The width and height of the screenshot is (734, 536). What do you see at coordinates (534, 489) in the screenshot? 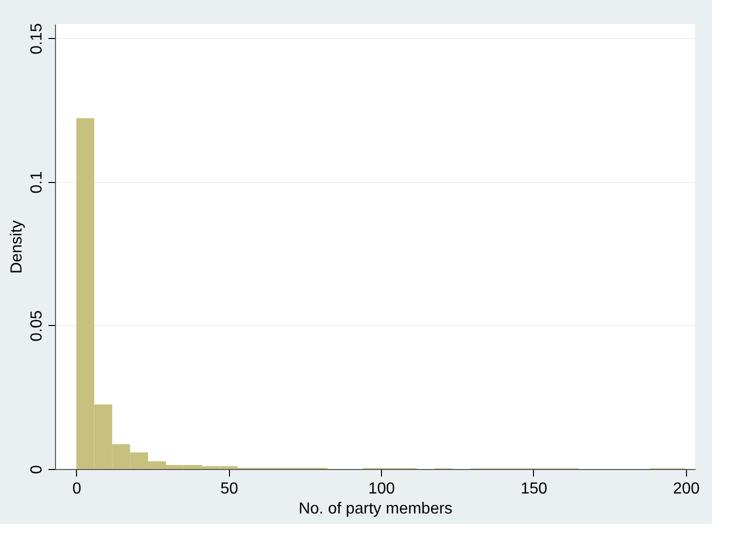
I see `x-tick-label: 150` at bounding box center [534, 489].